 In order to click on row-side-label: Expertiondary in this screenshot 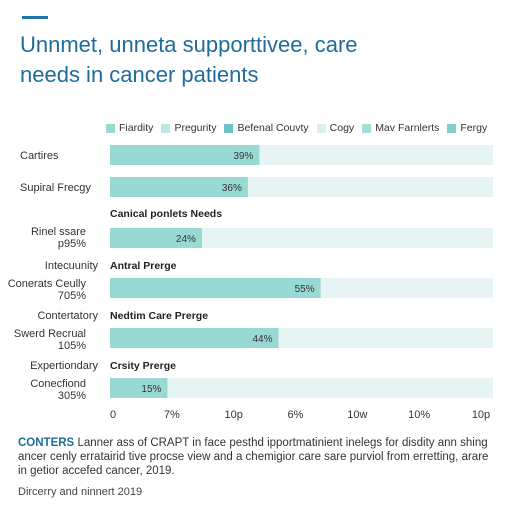, I will do `click(64, 366)`.